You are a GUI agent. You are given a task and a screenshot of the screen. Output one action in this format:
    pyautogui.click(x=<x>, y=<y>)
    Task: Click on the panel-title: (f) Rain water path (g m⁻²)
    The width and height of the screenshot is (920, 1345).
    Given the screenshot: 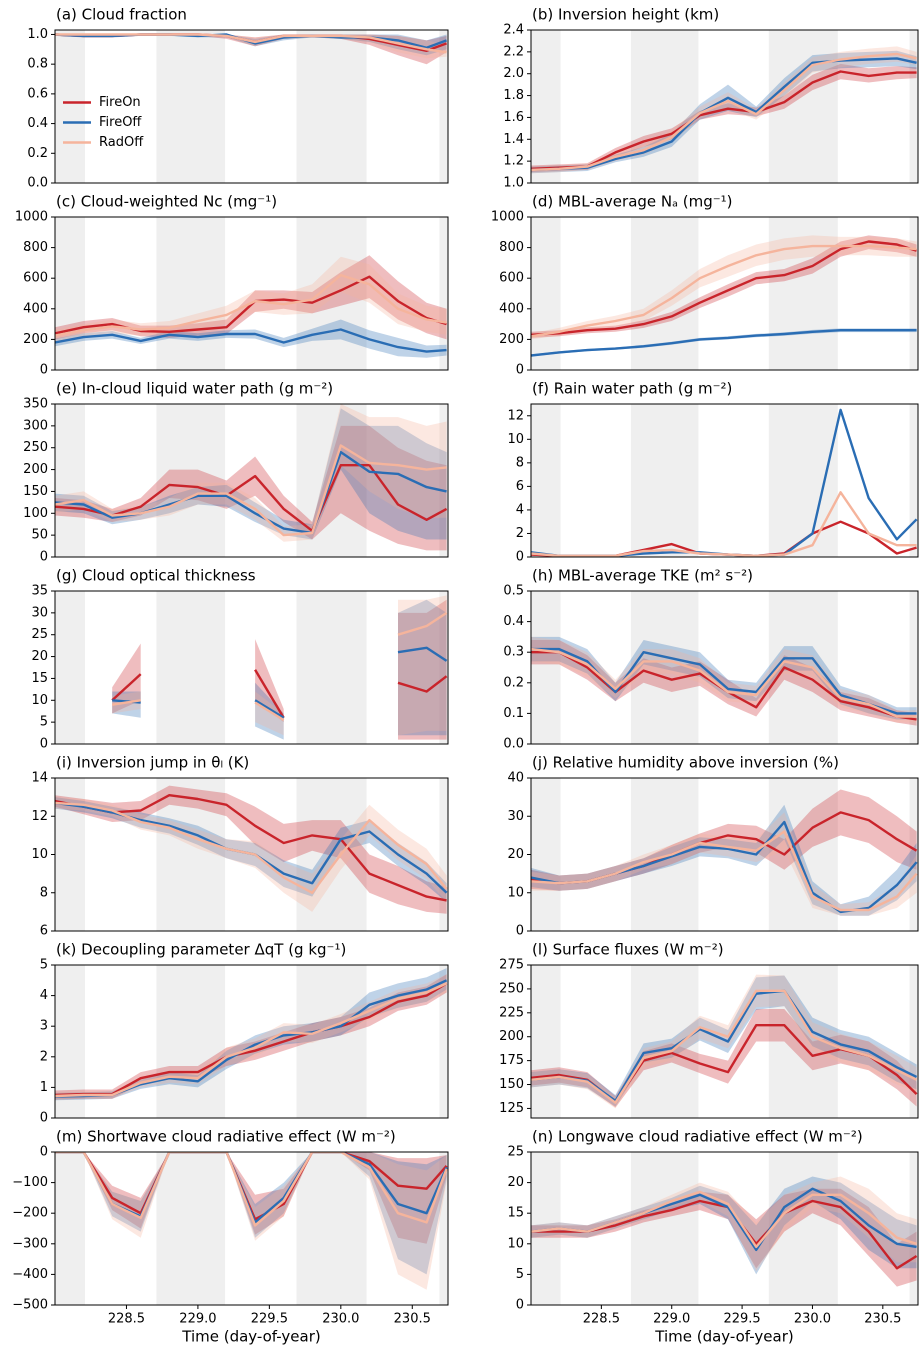 What is the action you would take?
    pyautogui.click(x=632, y=389)
    